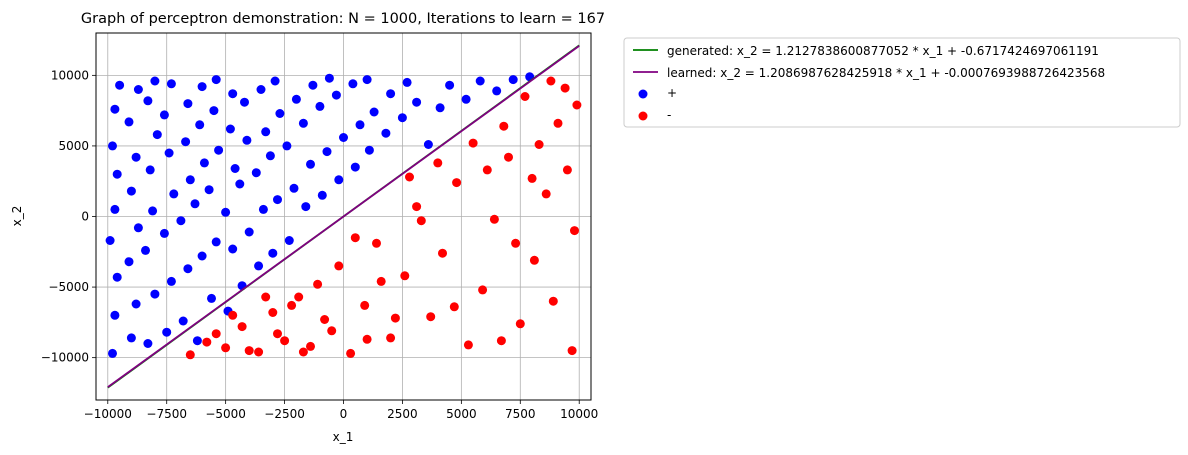 The width and height of the screenshot is (1188, 455). I want to click on x-tick-label-2: −5000, so click(225, 414).